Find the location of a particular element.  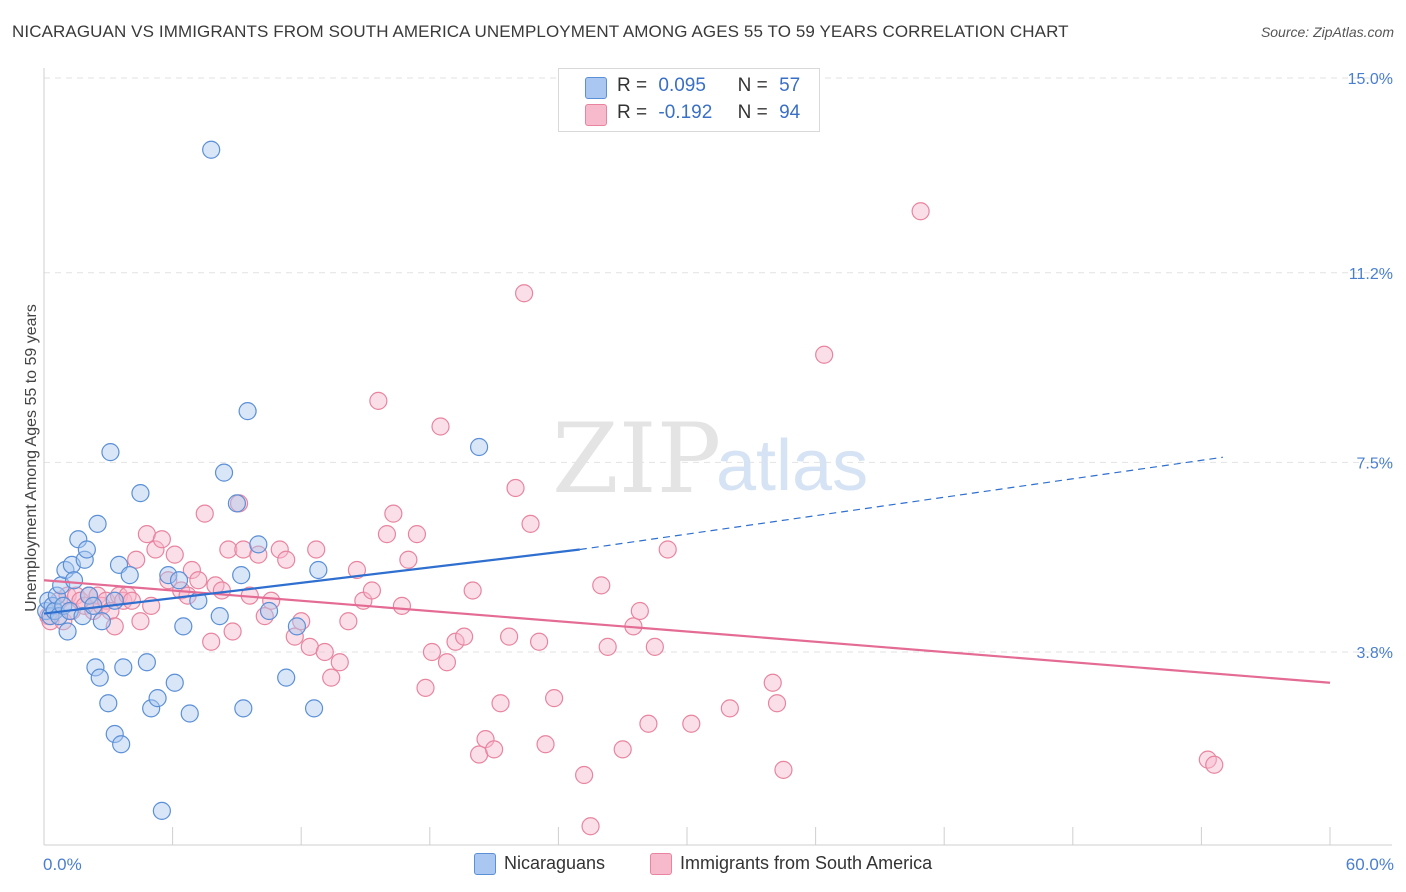

y-tick-label: 11.2% is located at coordinates (1371, 274).